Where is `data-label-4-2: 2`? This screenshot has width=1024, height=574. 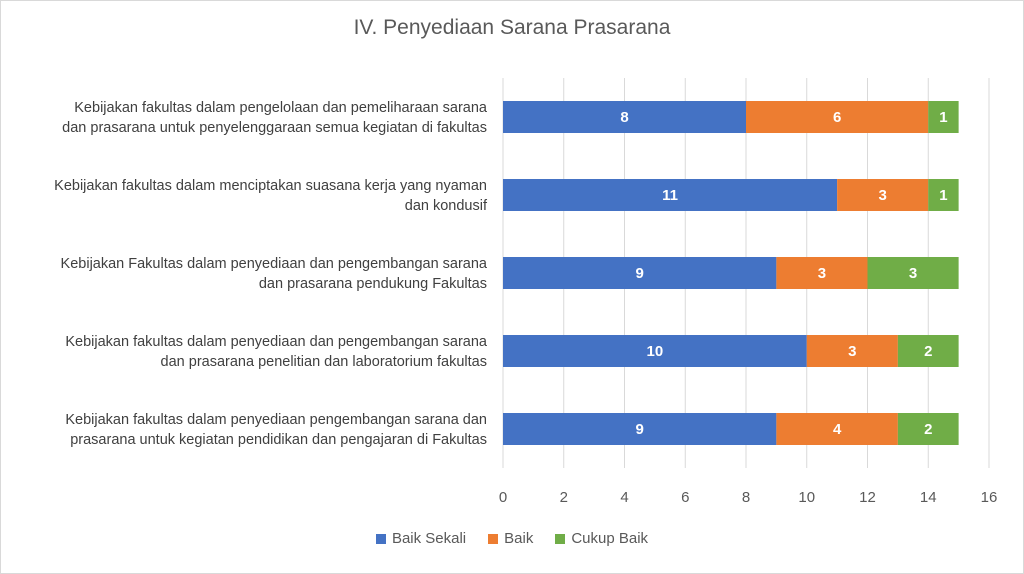 data-label-4-2: 2 is located at coordinates (928, 429).